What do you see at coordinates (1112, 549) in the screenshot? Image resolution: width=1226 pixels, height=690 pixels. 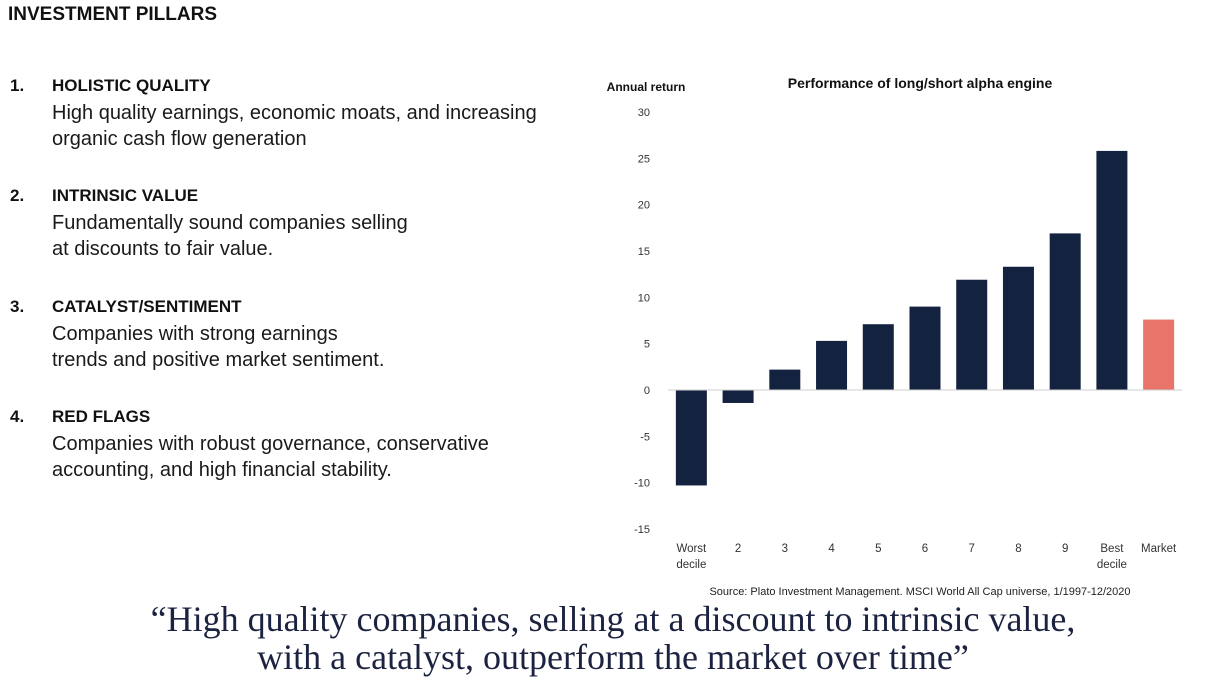 I see `x-tick-label-line: Best` at bounding box center [1112, 549].